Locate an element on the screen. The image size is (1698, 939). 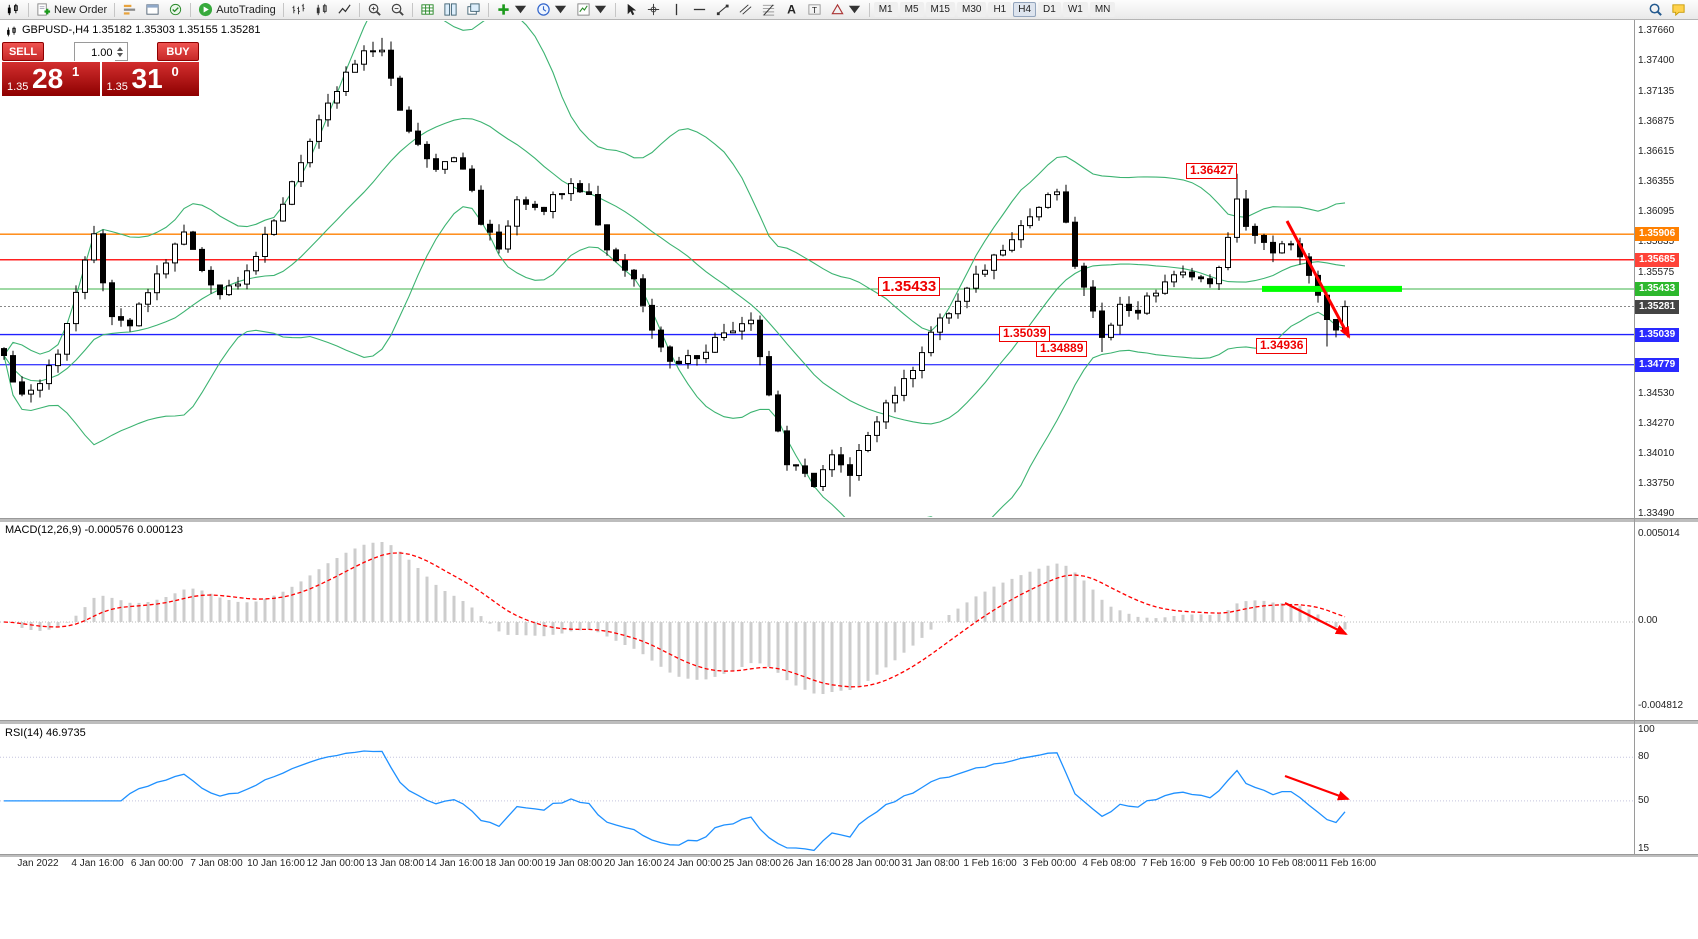
time-label: 12 Jan 00:00 is located at coordinates (335, 863).